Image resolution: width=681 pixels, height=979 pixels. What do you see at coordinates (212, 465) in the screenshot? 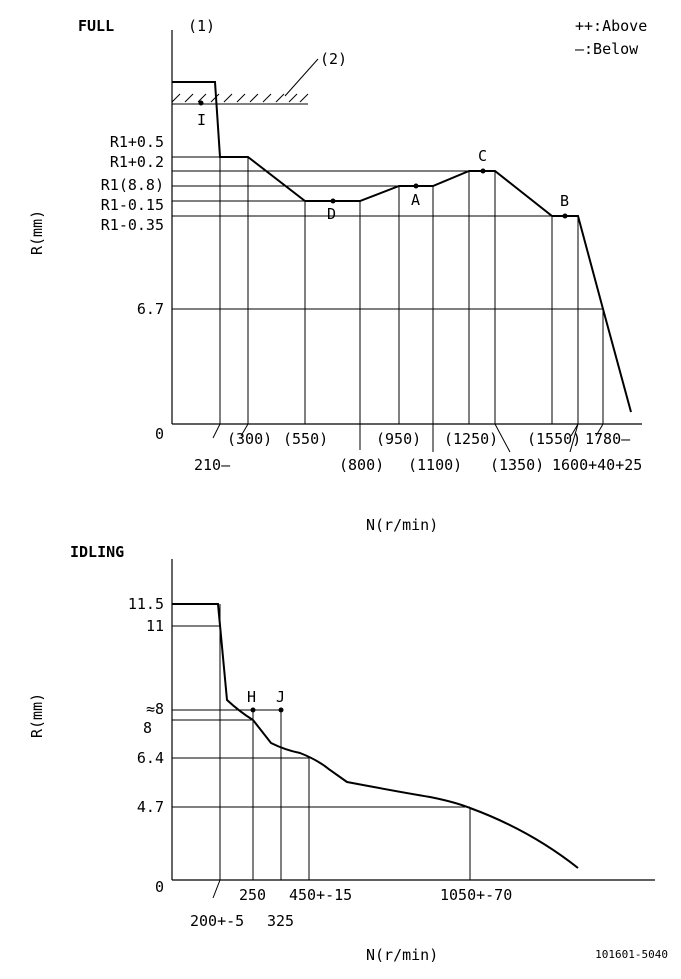
I see `full-xtick-210: 210—` at bounding box center [212, 465].